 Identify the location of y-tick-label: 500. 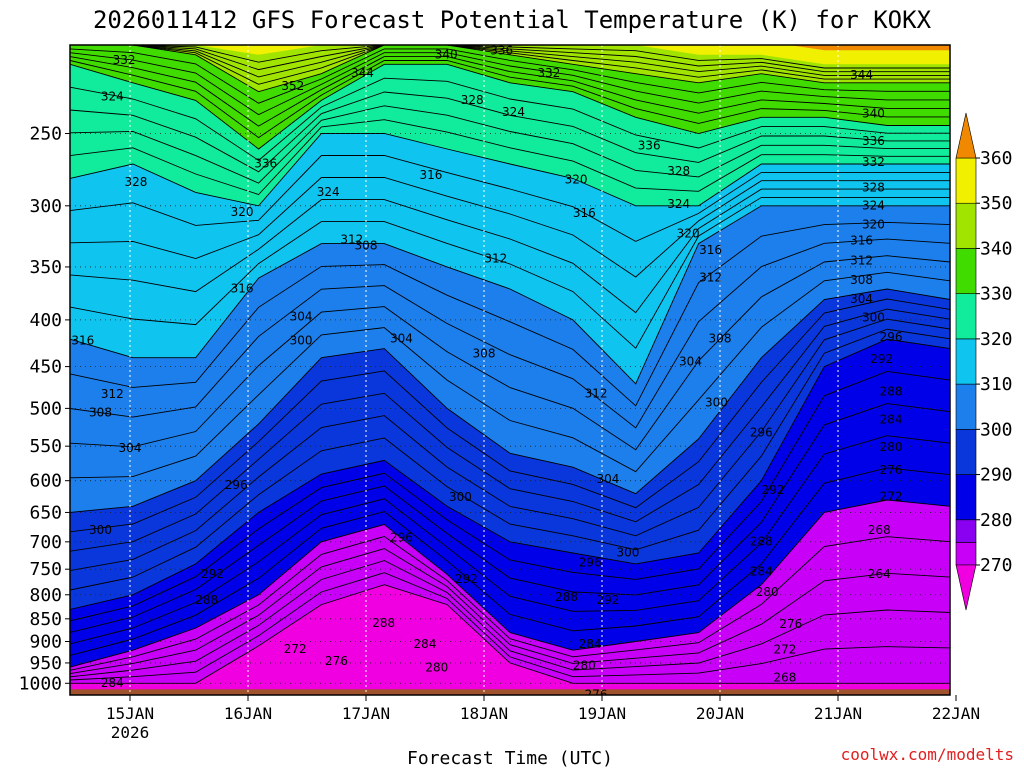
(45, 408).